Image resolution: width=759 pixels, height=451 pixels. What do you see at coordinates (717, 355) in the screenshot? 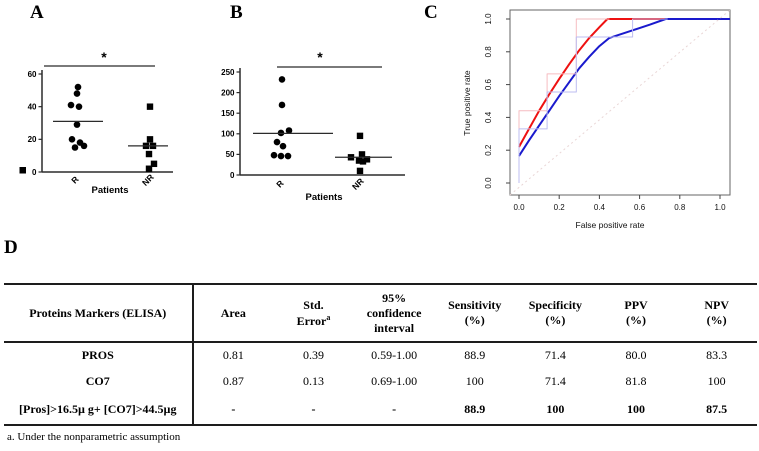
I see `table-cell: 83.3` at bounding box center [717, 355].